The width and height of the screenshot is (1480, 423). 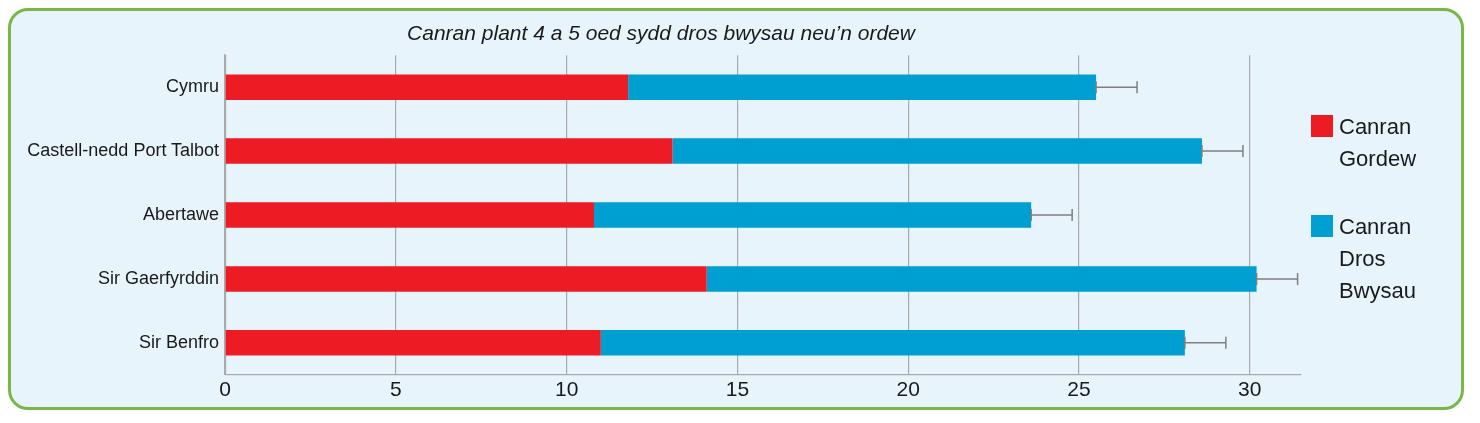 I want to click on x-tick-label: 15, so click(x=737, y=389).